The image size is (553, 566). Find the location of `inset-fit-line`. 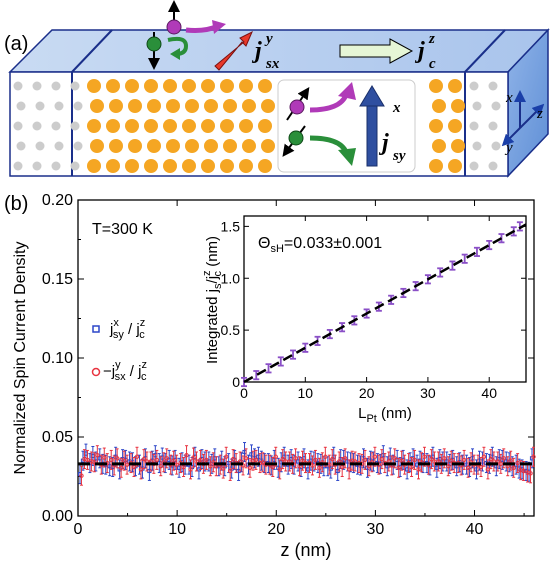

inset-fit-line is located at coordinates (385, 303).